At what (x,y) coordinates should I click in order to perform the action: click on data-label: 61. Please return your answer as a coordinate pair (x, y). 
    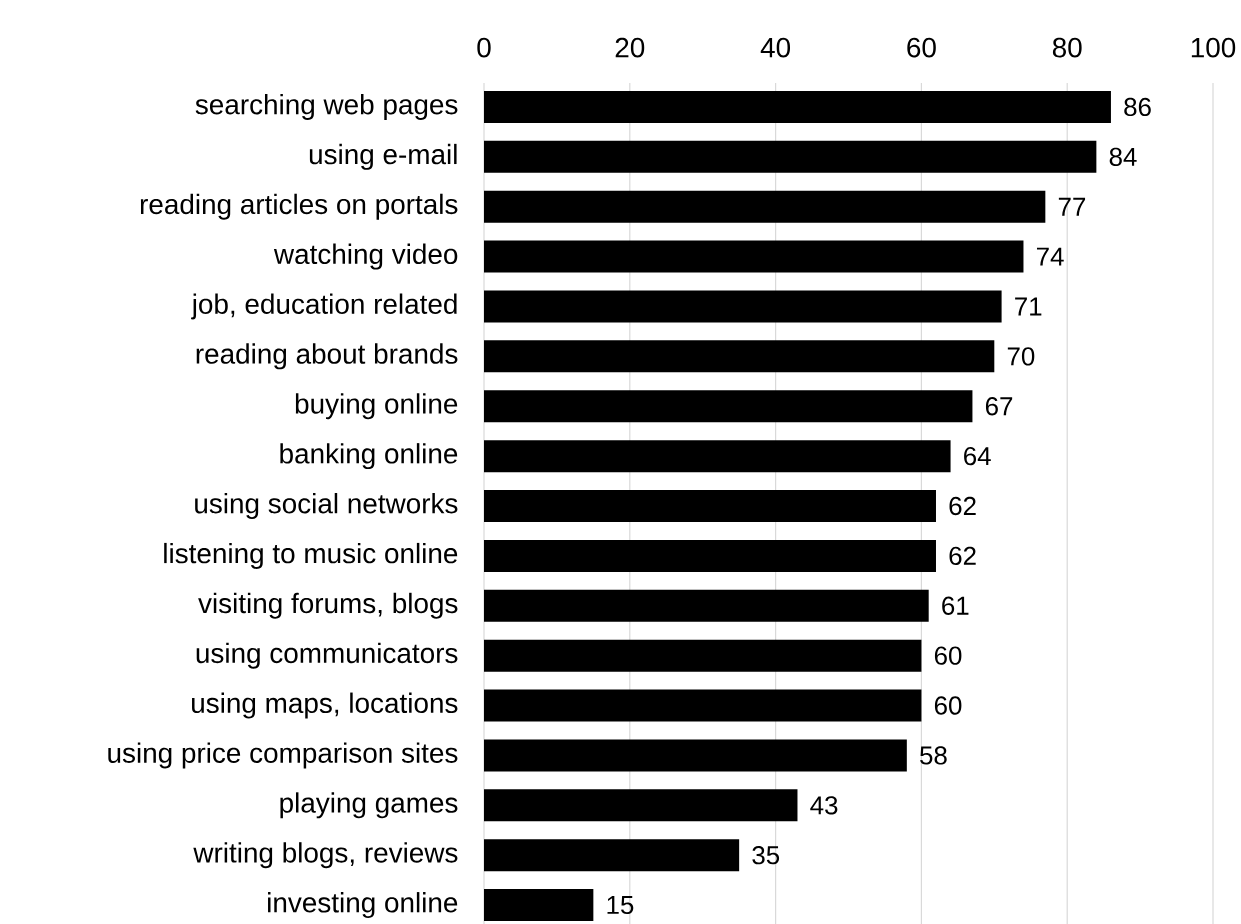
    Looking at the image, I should click on (955, 605).